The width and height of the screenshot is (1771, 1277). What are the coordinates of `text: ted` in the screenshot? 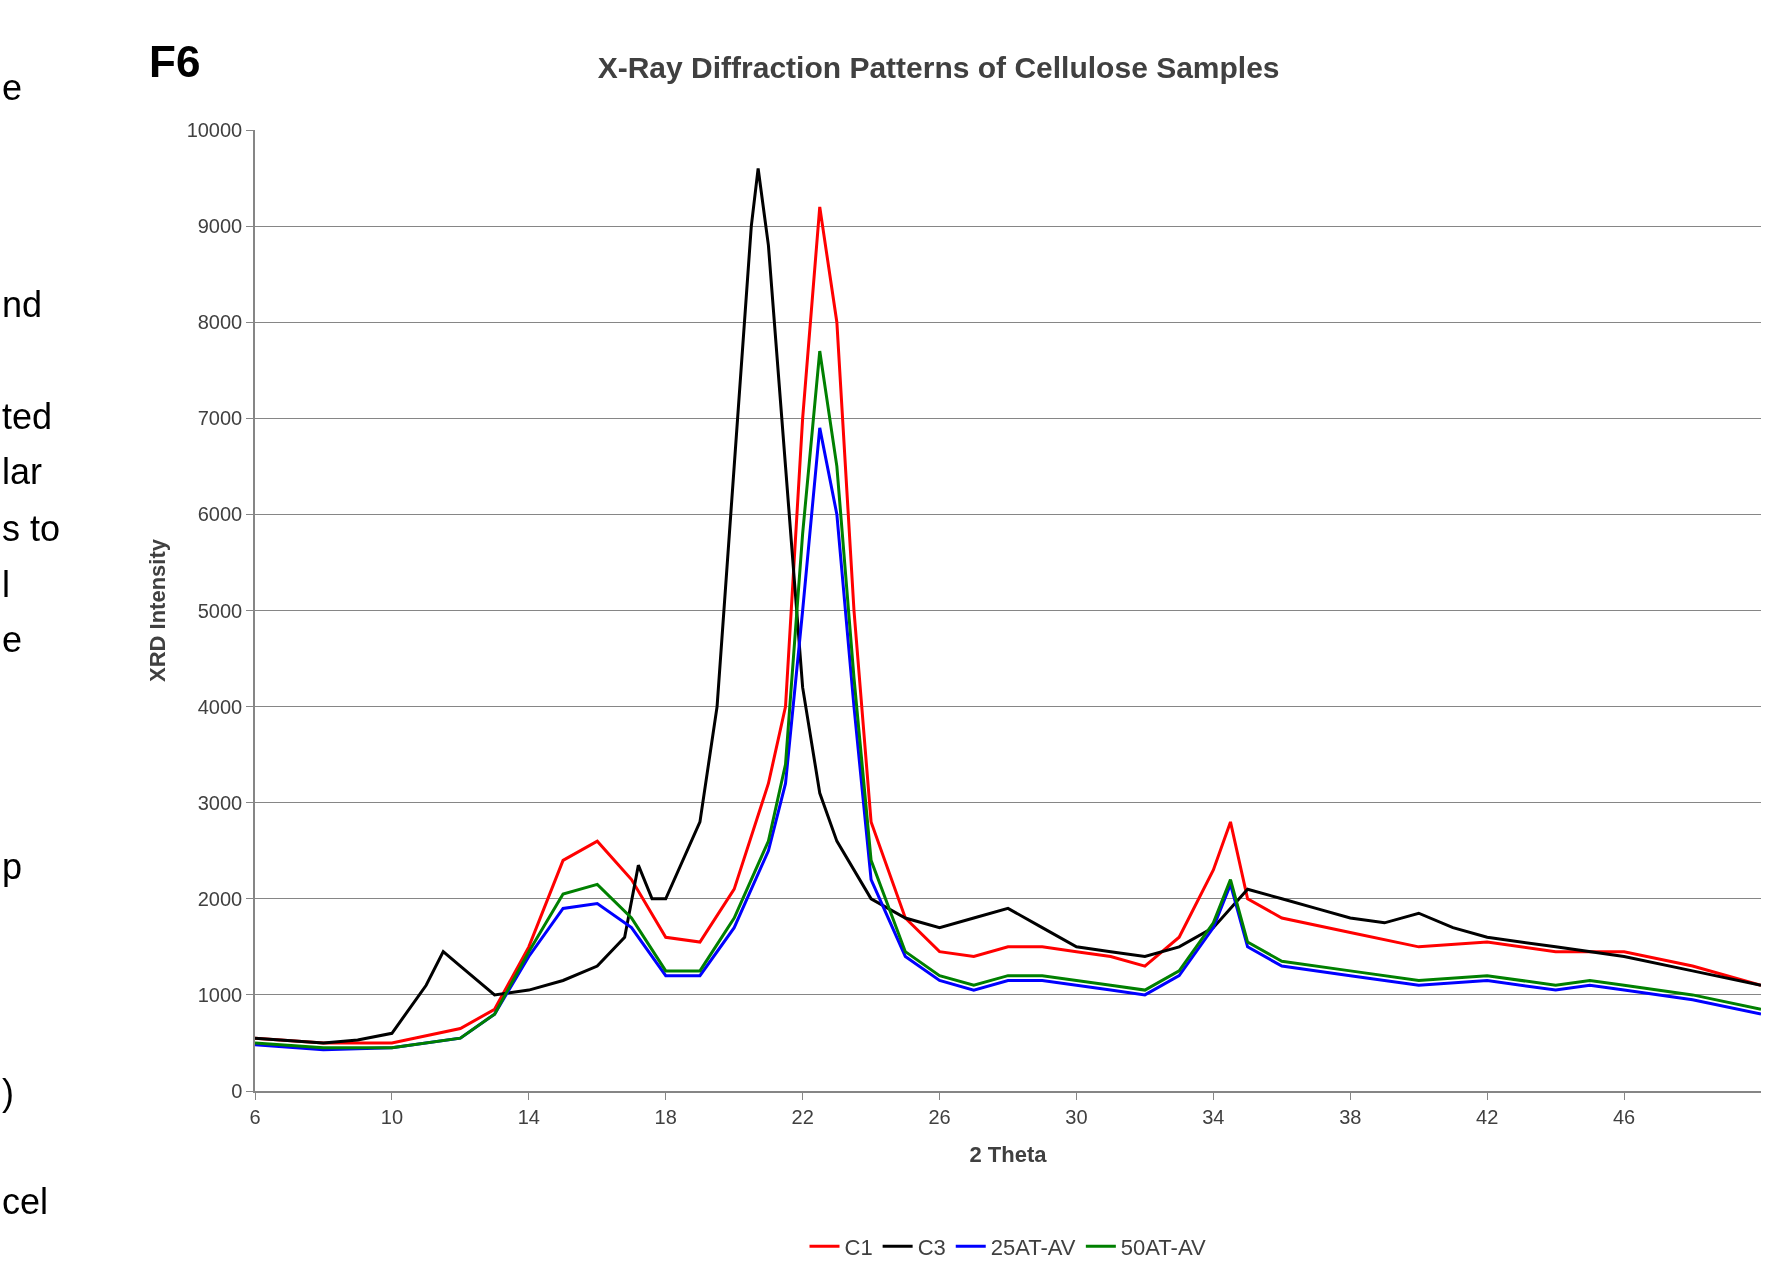 It's located at (27, 416).